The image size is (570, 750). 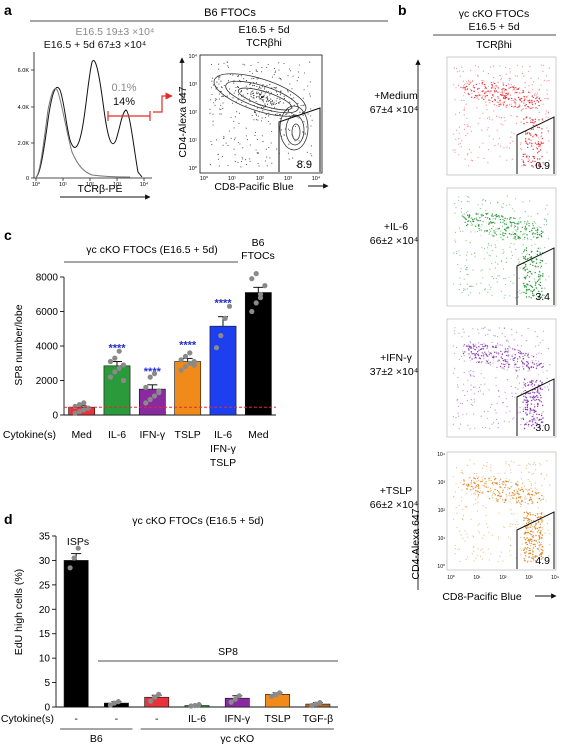 What do you see at coordinates (152, 435) in the screenshot?
I see `category-label: IFN-γ` at bounding box center [152, 435].